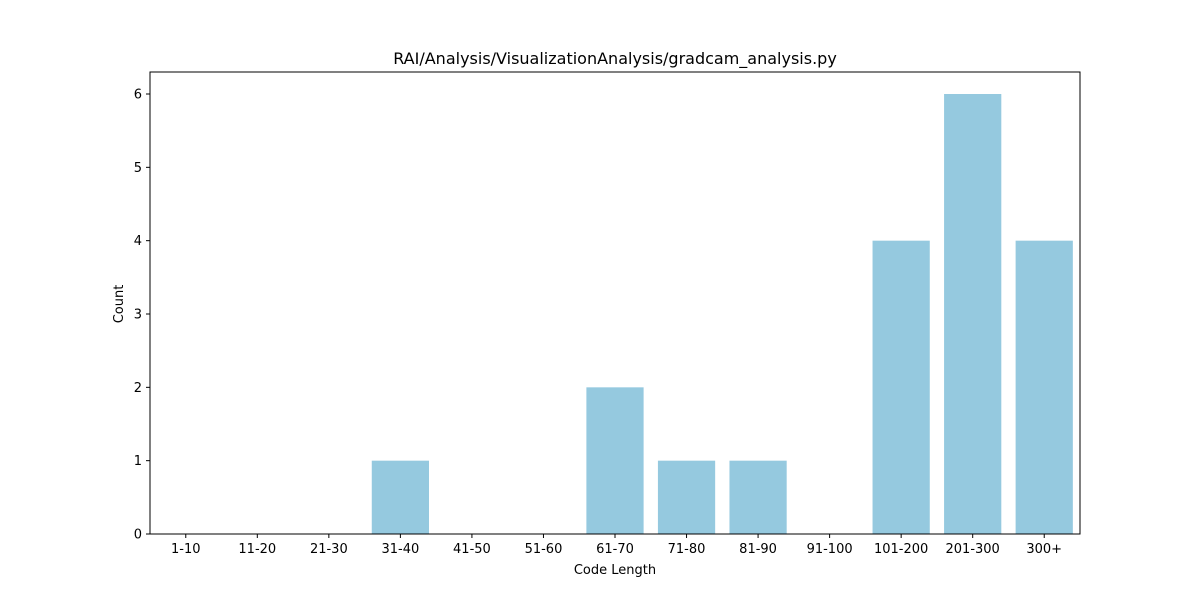 Image resolution: width=1200 pixels, height=600 pixels. Describe the element at coordinates (119, 304) in the screenshot. I see `y-axis-label: Count` at that location.